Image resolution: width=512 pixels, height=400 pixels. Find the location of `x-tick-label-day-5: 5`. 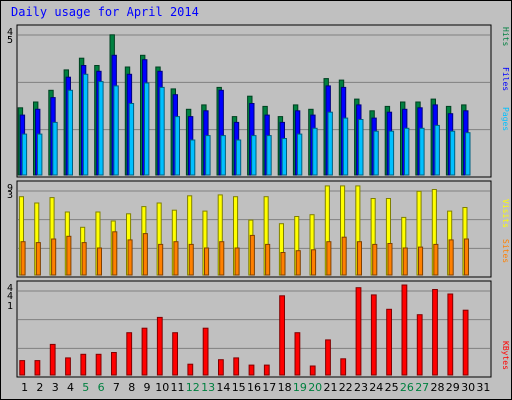

x-tick-label-day-5: 5 is located at coordinates (85, 387).